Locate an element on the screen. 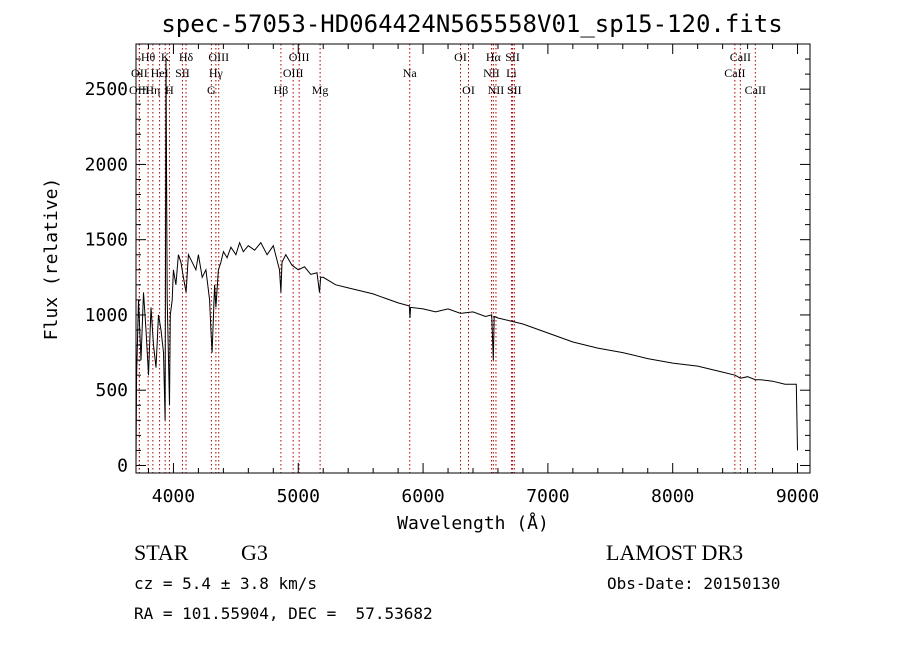 Image resolution: width=900 pixels, height=649 pixels. y-tick-label: 500 is located at coordinates (111, 390).